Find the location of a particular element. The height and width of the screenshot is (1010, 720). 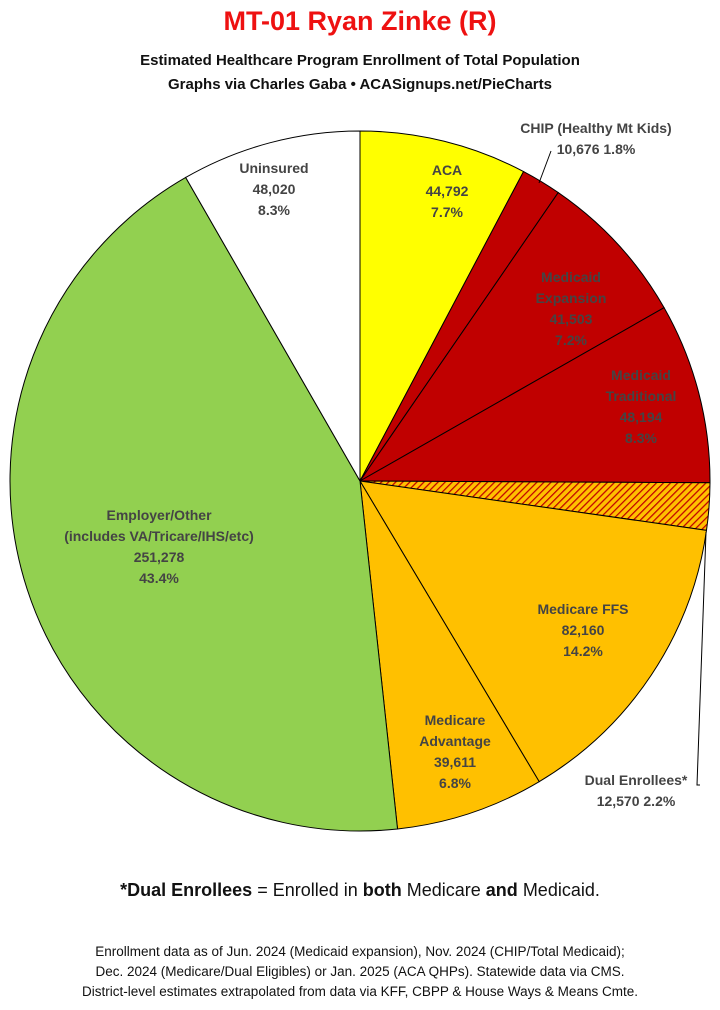

footnote-text-2: Medicare is located at coordinates (443, 890).